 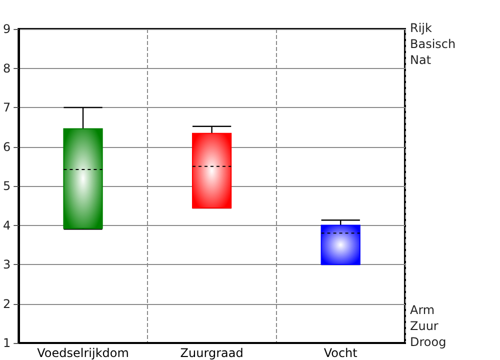 What do you see at coordinates (6, 303) in the screenshot?
I see `y-tick-label: 2` at bounding box center [6, 303].